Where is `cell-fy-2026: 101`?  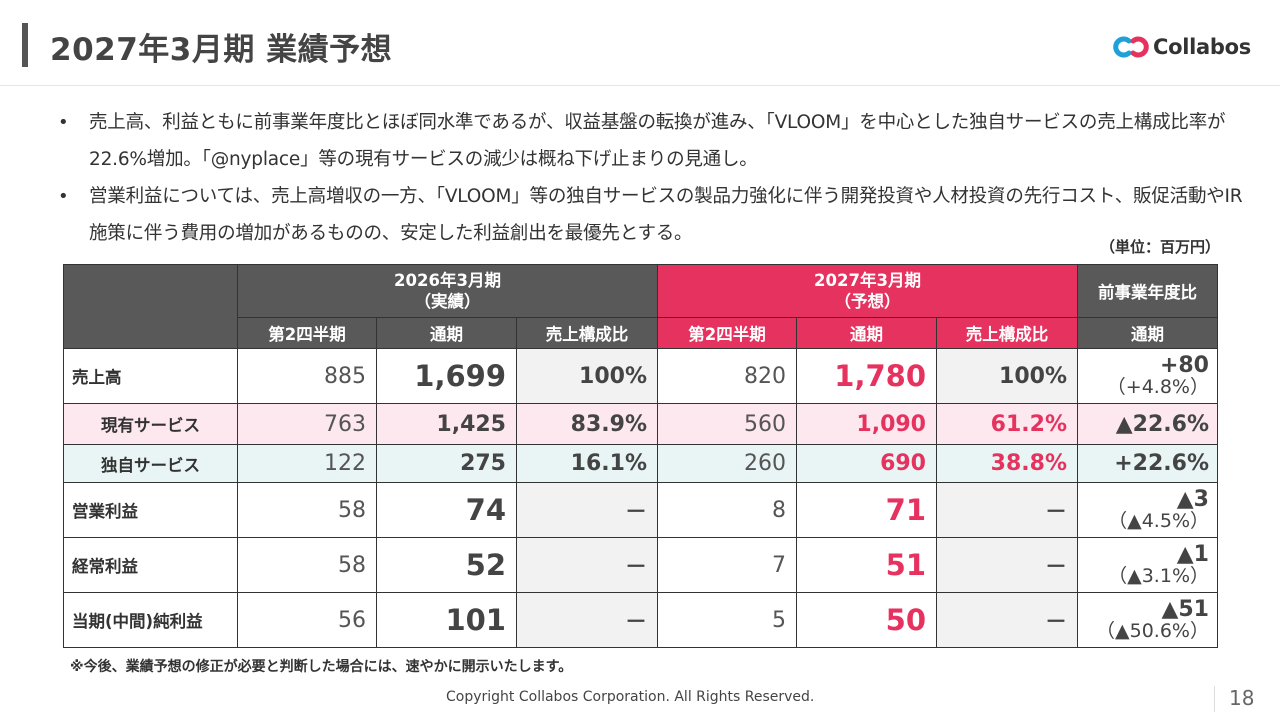
cell-fy-2026: 101 is located at coordinates (446, 620).